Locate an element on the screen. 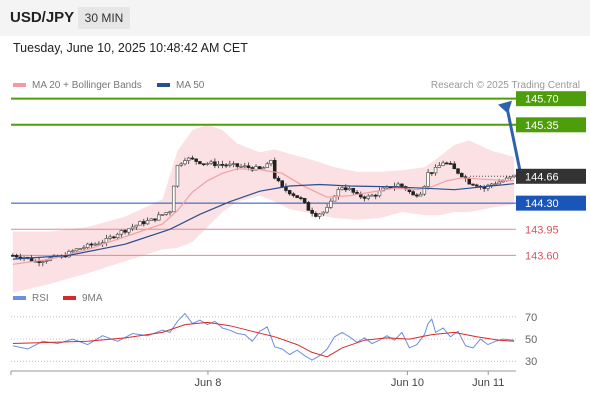 The height and width of the screenshot is (400, 590). rsi-tick-label: 30 is located at coordinates (531, 362).